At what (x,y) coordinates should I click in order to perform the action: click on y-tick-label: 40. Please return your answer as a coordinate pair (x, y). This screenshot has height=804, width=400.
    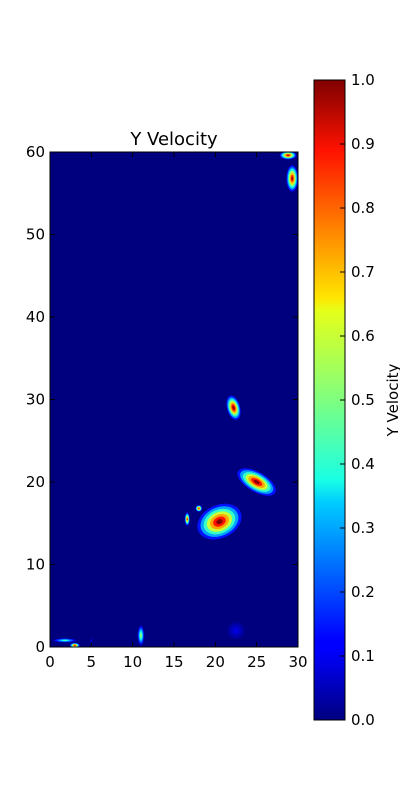
    Looking at the image, I should click on (35, 317).